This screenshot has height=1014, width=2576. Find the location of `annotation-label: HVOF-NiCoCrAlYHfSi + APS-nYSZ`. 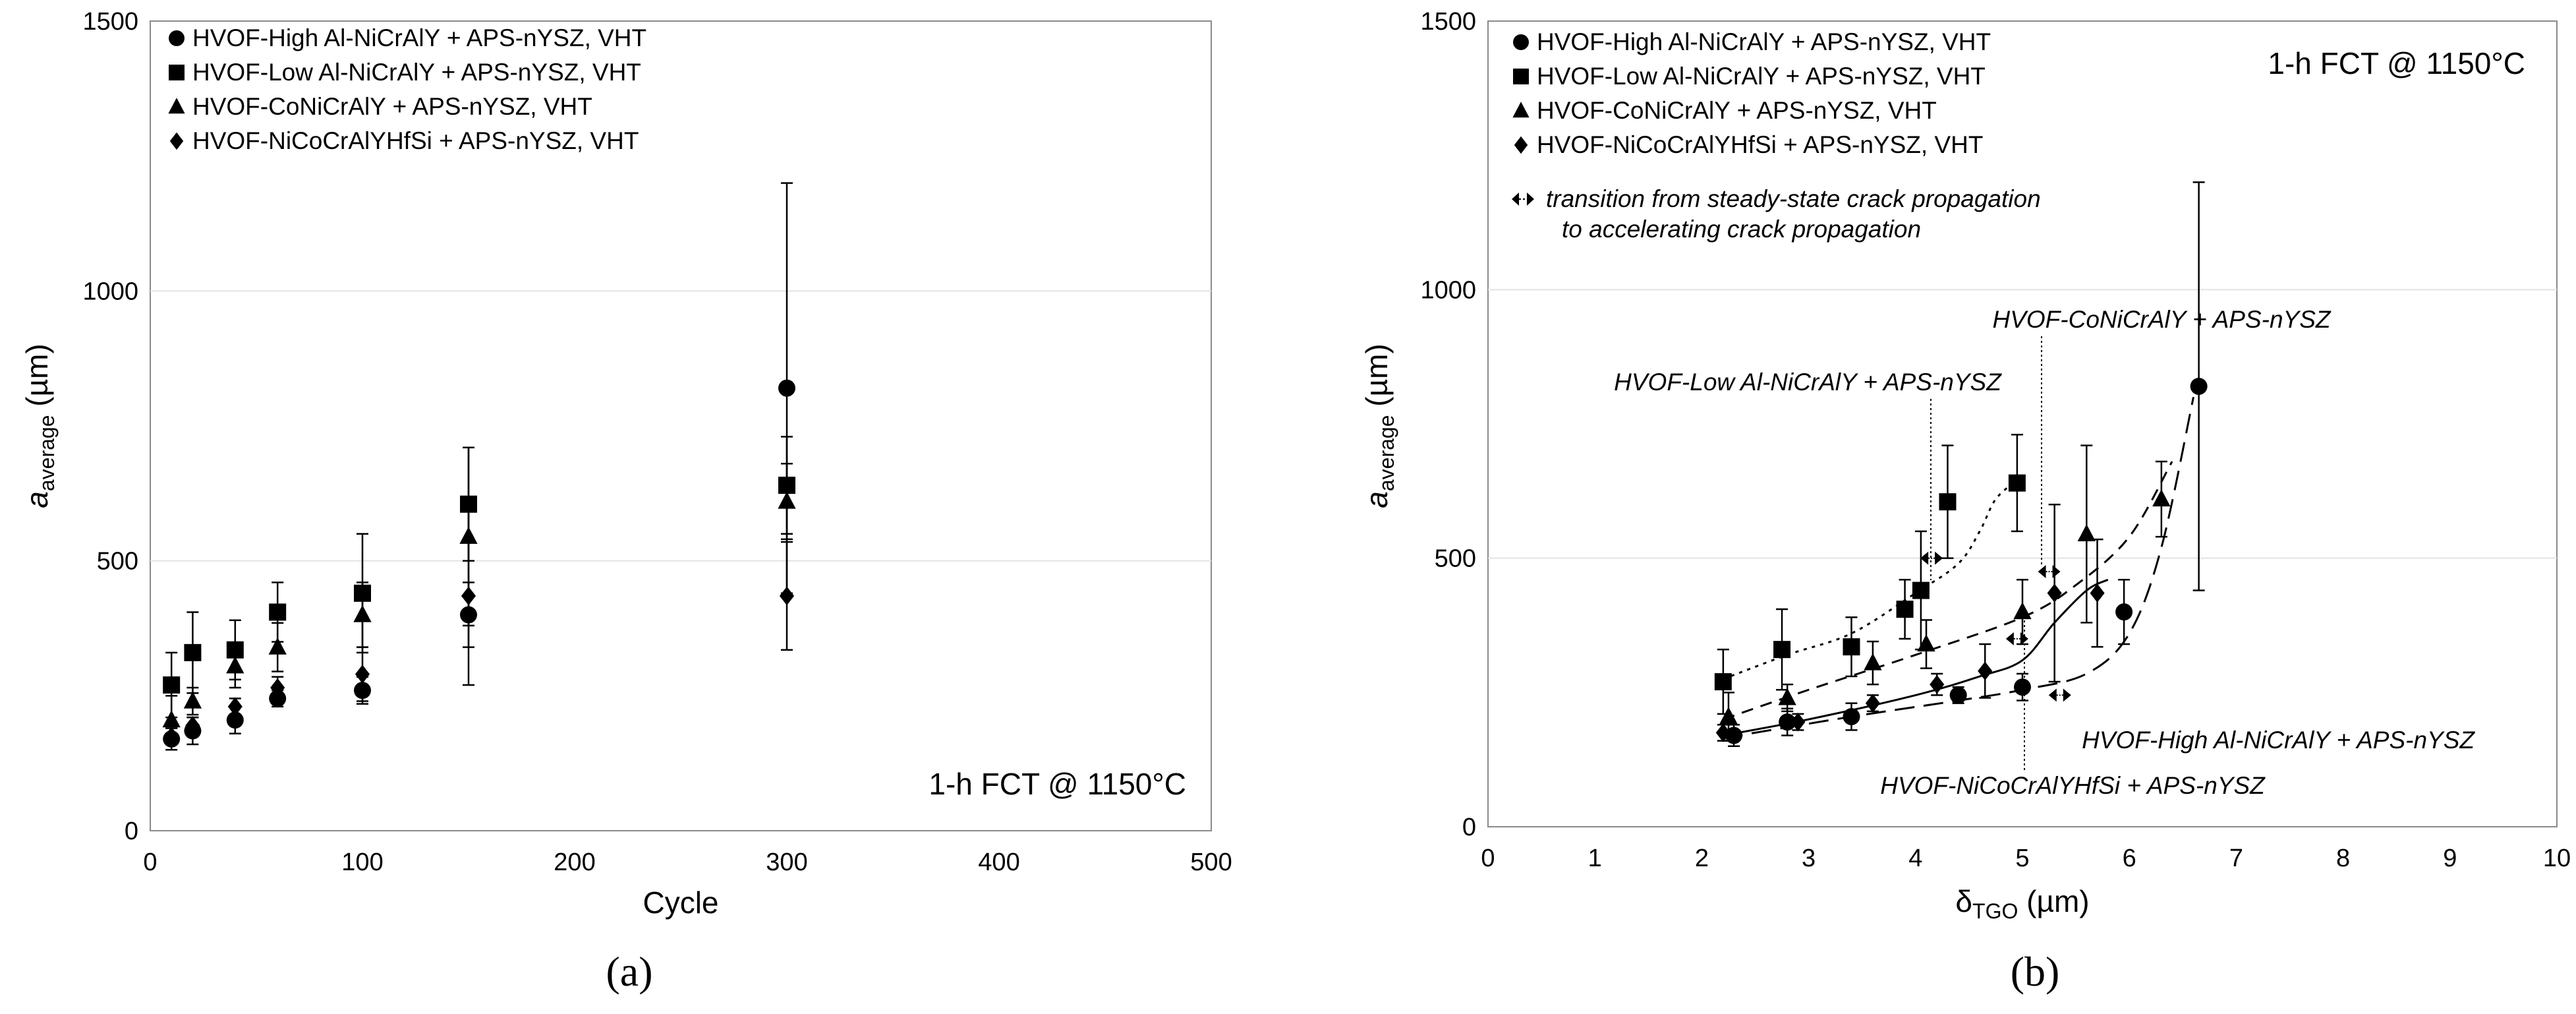

annotation-label: HVOF-NiCoCrAlYHfSi + APS-nYSZ is located at coordinates (2073, 785).